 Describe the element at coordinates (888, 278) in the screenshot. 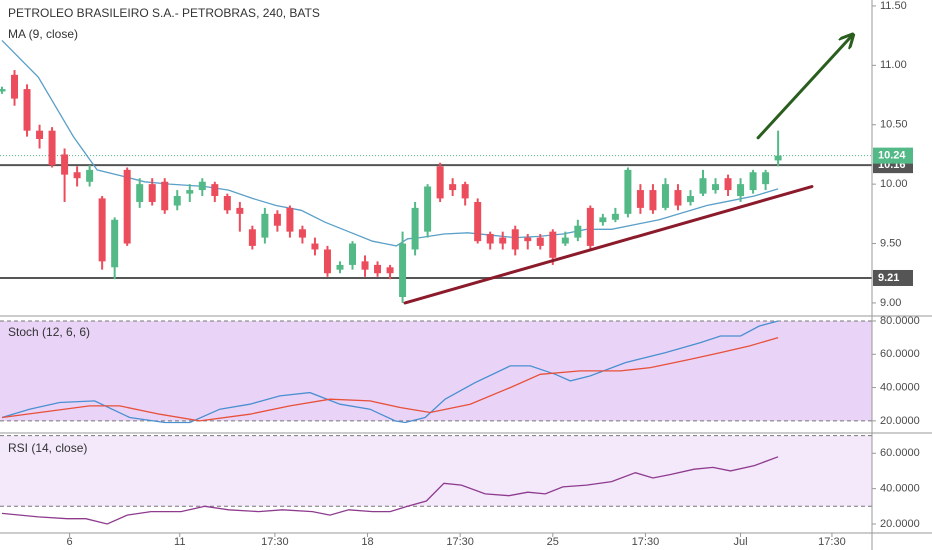

I see `level-label: 9.21` at that location.